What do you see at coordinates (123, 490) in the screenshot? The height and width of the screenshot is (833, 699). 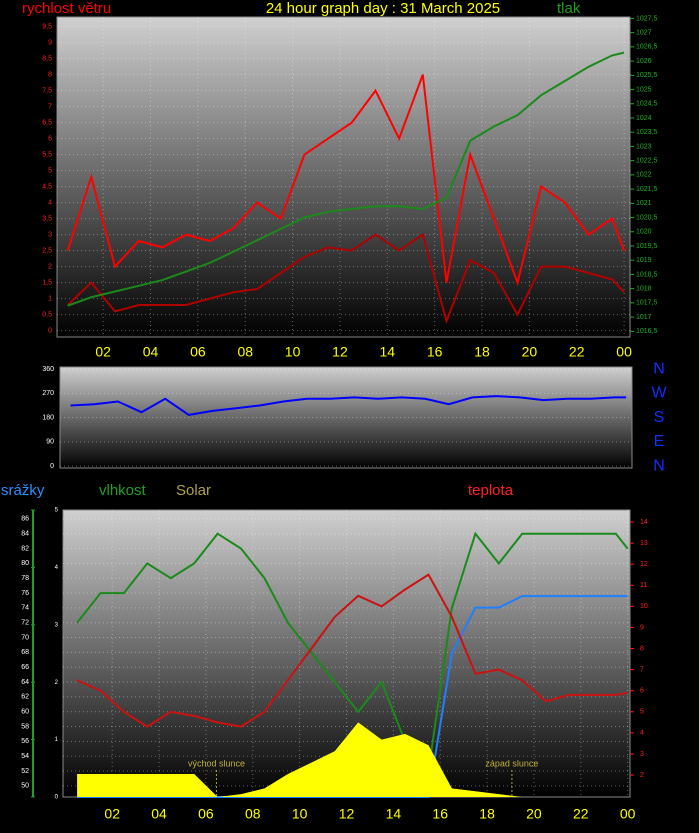 I see `series-label: vlhkost` at bounding box center [123, 490].